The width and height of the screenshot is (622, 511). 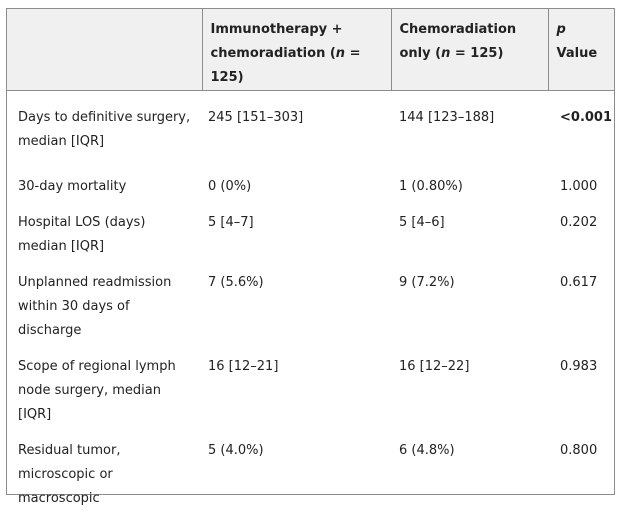 What do you see at coordinates (82, 234) in the screenshot?
I see `row-label: Hospital LOS (days) median [IQR]` at bounding box center [82, 234].